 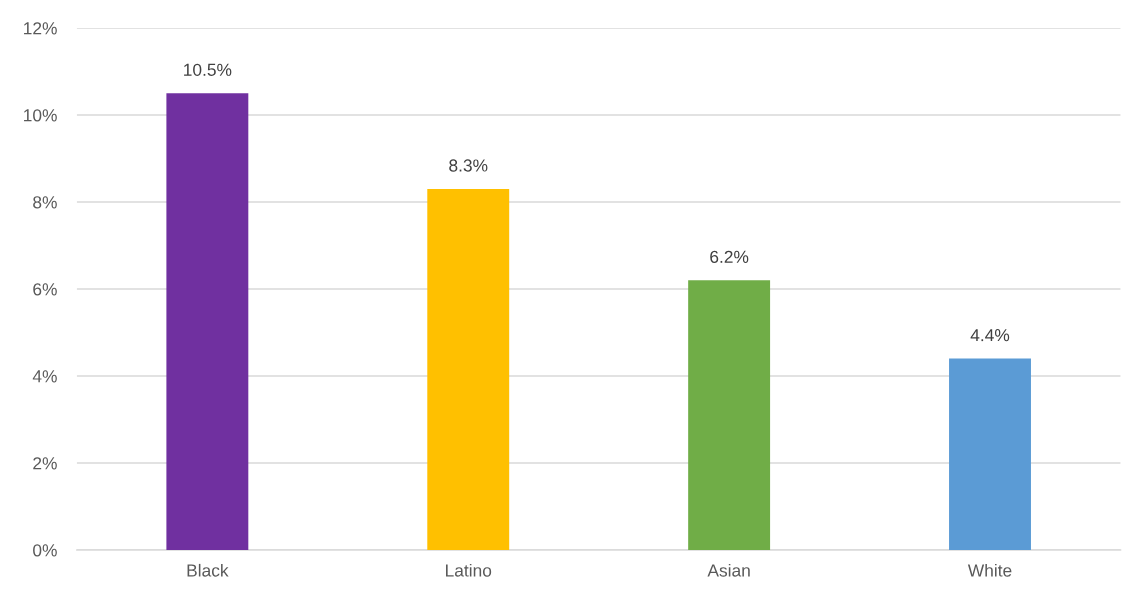 I want to click on data-label: 6.2%, so click(x=729, y=256).